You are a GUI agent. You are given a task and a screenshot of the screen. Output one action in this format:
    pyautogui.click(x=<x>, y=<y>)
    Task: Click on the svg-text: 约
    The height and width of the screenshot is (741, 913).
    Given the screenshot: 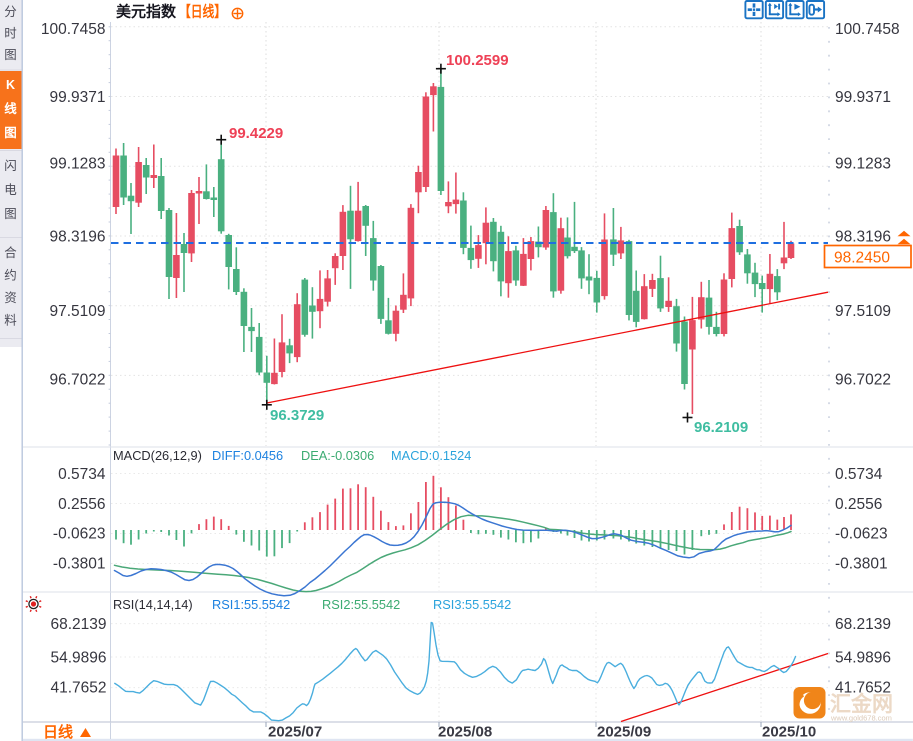 What is the action you would take?
    pyautogui.click(x=10, y=275)
    